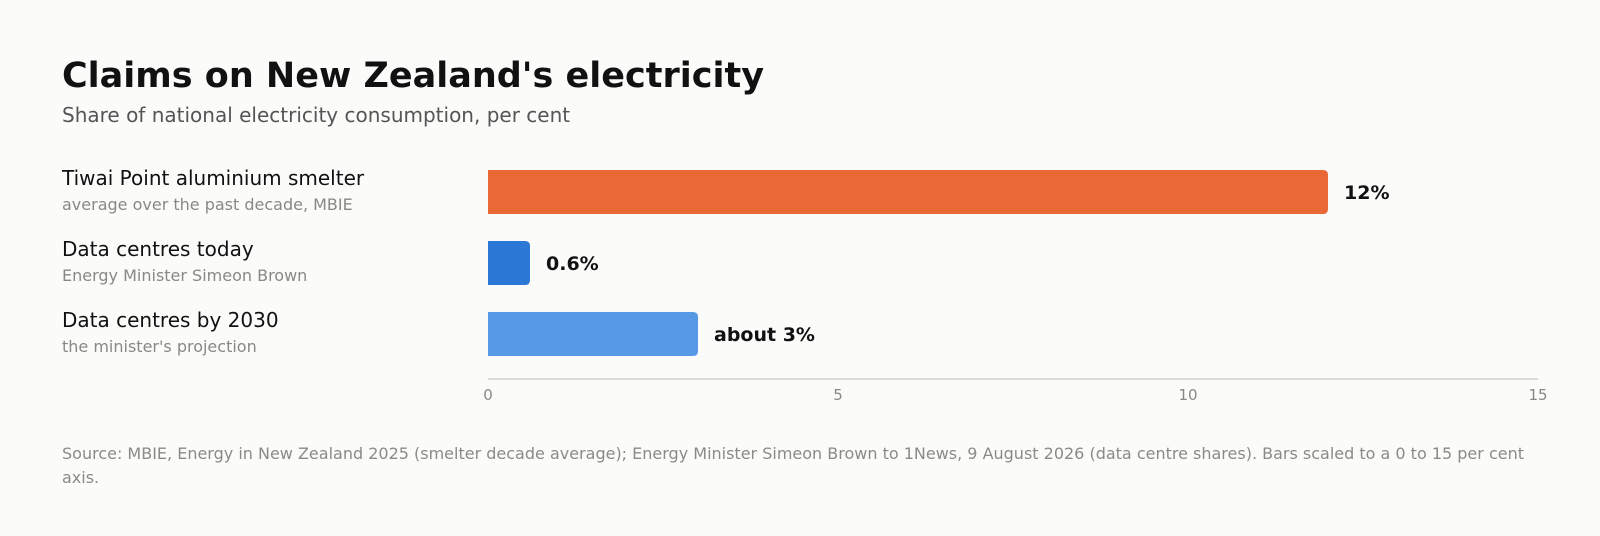 This screenshot has height=536, width=1600. What do you see at coordinates (207, 204) in the screenshot?
I see `category-sublabel: average over the past decade, MBIE` at bounding box center [207, 204].